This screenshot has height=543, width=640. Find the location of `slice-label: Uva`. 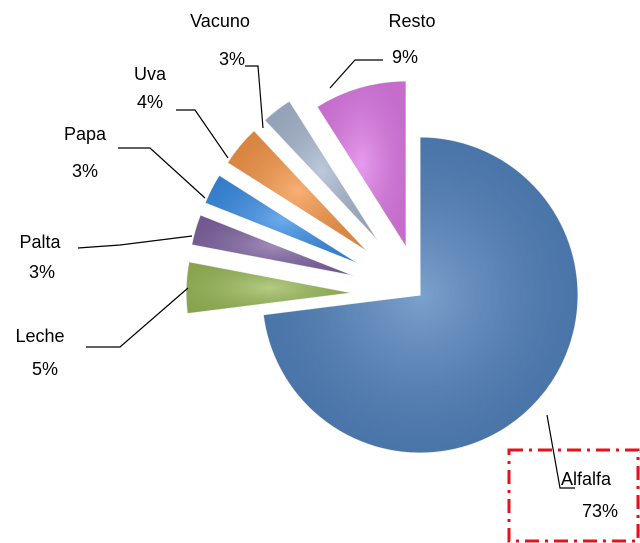

slice-label: Uva is located at coordinates (150, 74).